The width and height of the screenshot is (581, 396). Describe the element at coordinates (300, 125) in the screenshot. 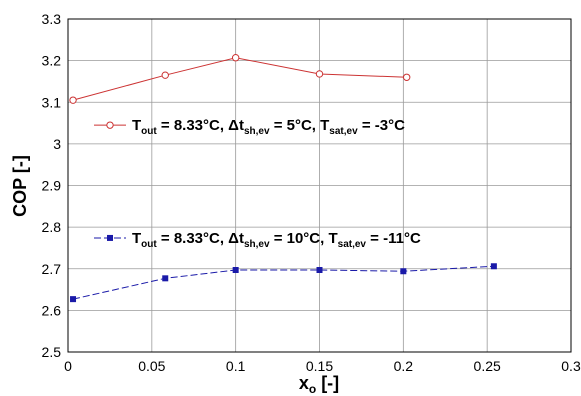

I see `legend-1-label-part: = 5°C, T` at that location.